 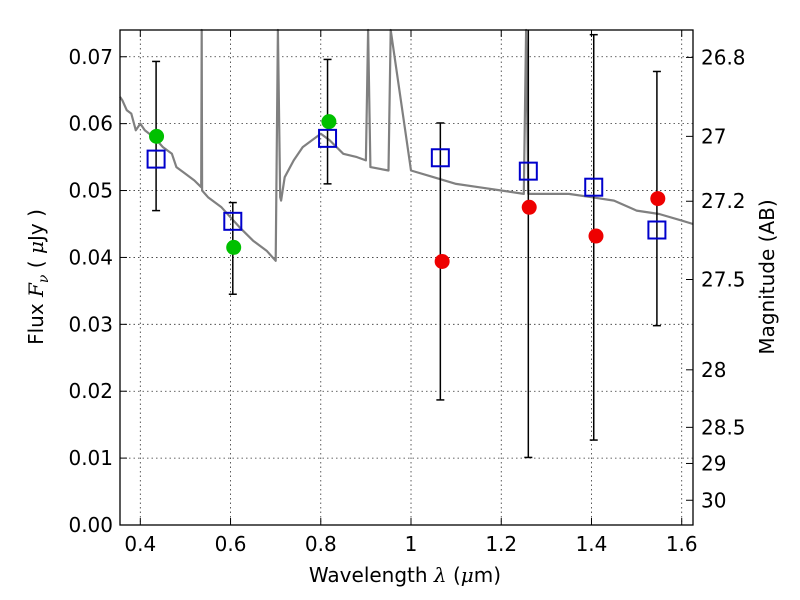 I want to click on x-tick-label: 0.8, so click(x=321, y=544).